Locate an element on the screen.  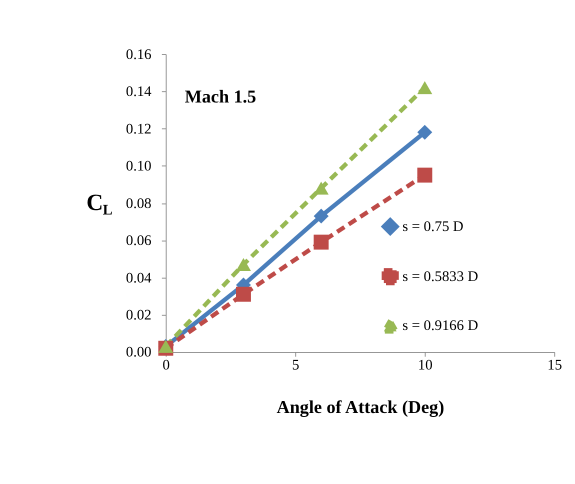
y-tick-label: 0.04 is located at coordinates (139, 278).